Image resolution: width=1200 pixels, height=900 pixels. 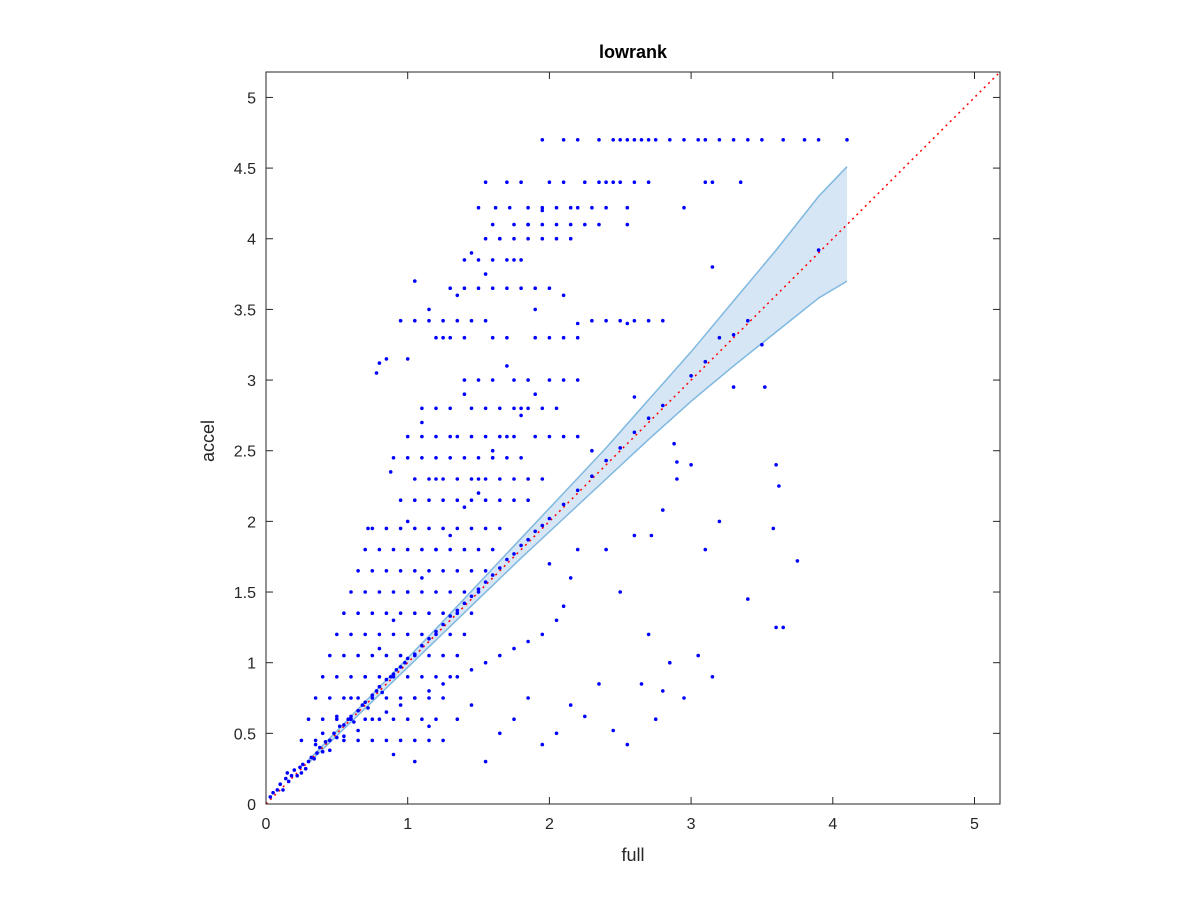 What do you see at coordinates (974, 824) in the screenshot?
I see `x-tick-label: 5` at bounding box center [974, 824].